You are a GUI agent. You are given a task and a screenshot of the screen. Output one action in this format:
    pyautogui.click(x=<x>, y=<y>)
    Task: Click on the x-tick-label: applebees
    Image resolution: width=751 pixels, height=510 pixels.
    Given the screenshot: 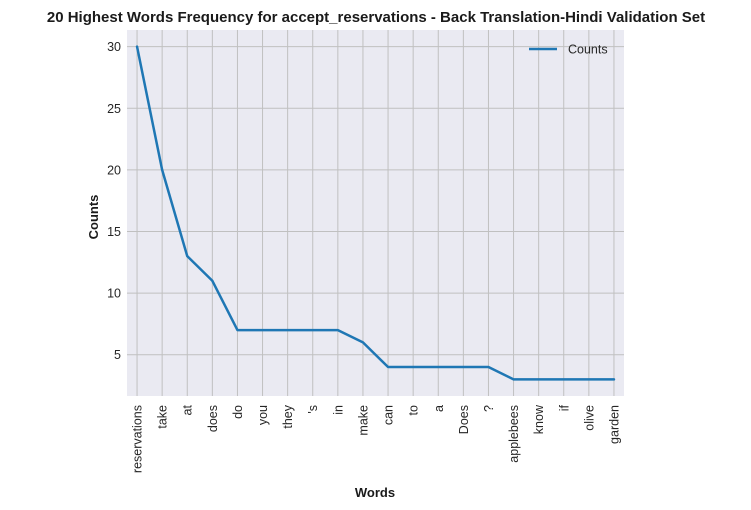 What is the action you would take?
    pyautogui.click(x=514, y=434)
    